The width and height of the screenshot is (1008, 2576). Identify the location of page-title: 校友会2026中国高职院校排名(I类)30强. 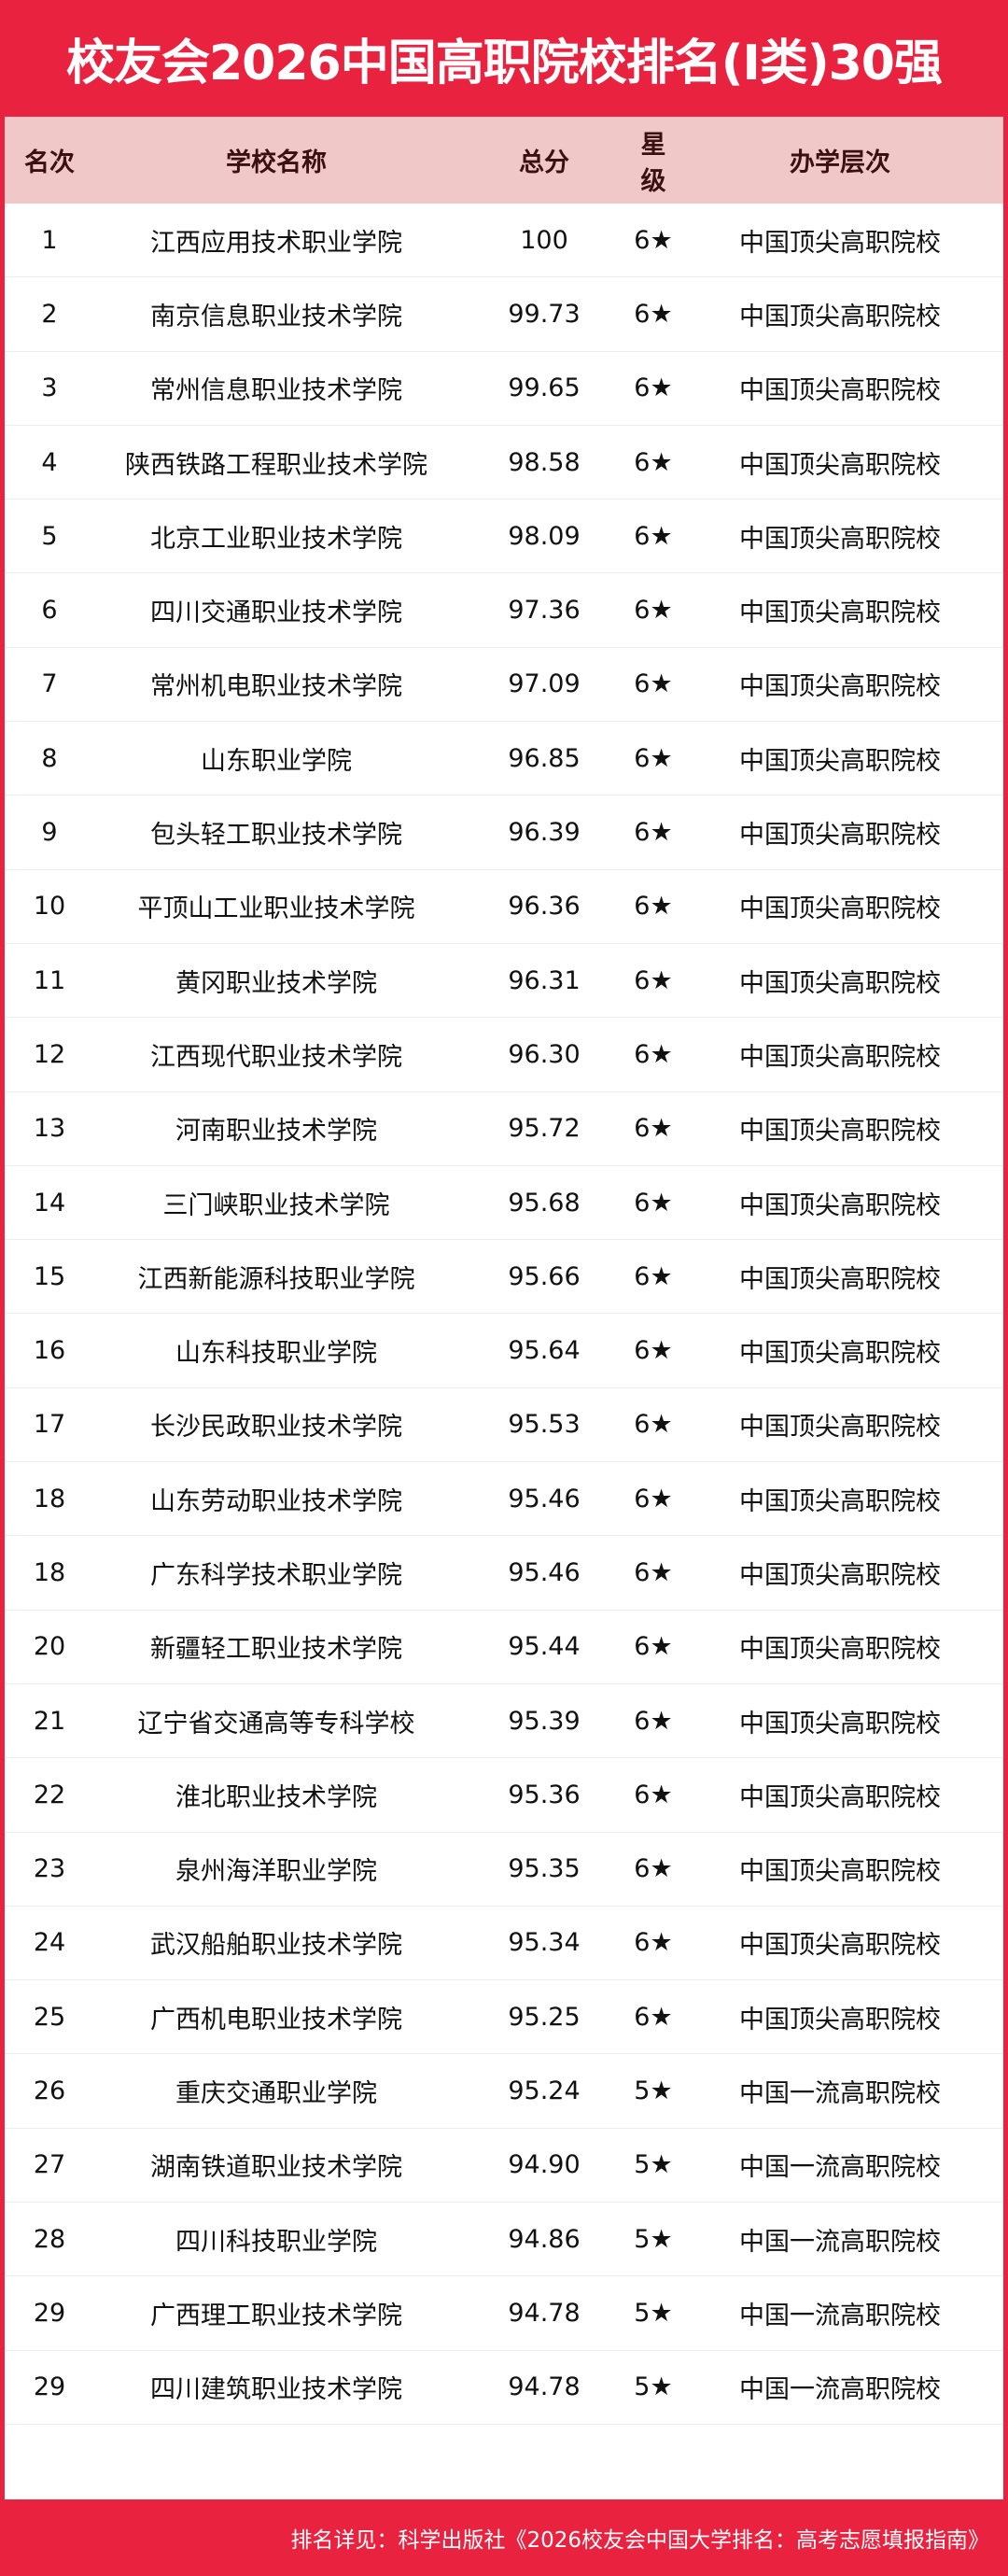
(504, 63).